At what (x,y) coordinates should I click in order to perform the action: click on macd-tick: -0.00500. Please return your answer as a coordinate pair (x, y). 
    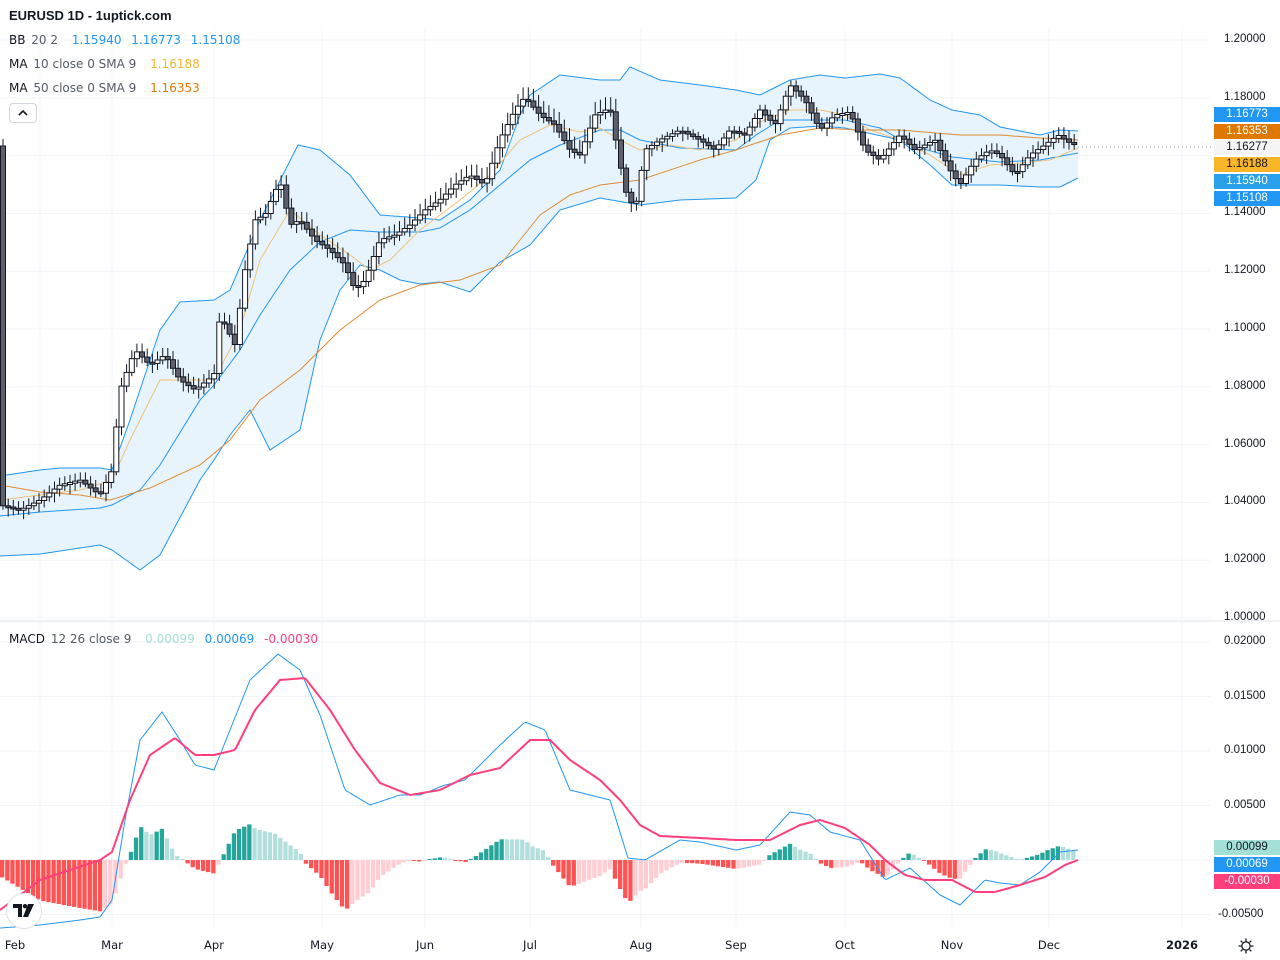
    Looking at the image, I should click on (1241, 913).